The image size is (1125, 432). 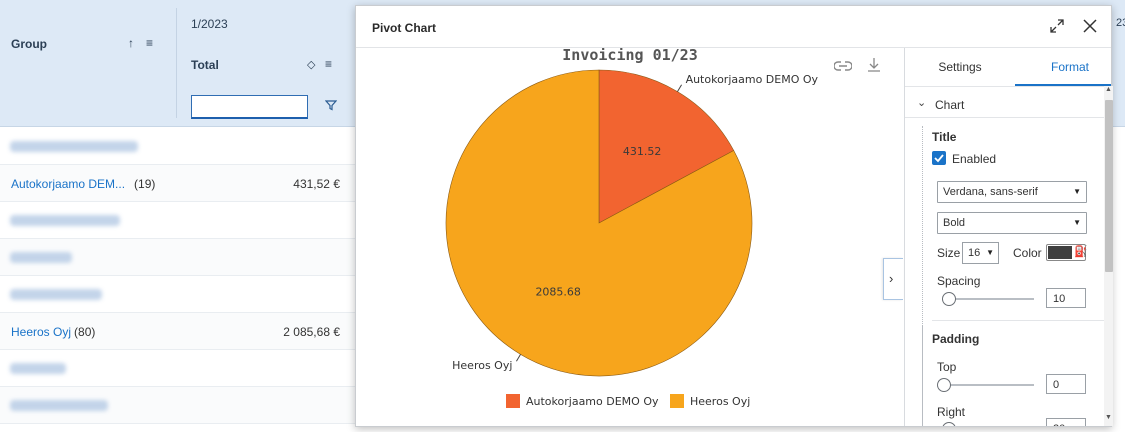 I want to click on group-column-header: Group, so click(x=29, y=44).